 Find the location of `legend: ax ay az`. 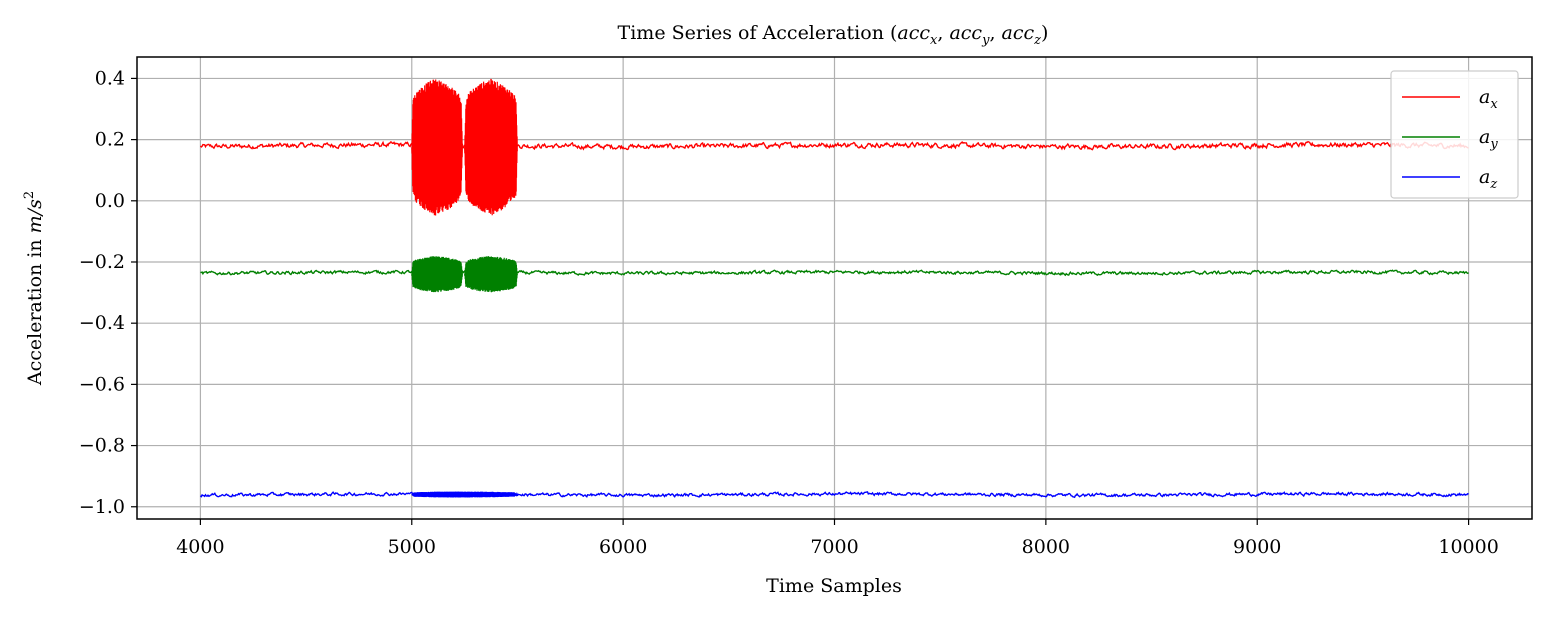

legend: ax ay az is located at coordinates (1454, 134).